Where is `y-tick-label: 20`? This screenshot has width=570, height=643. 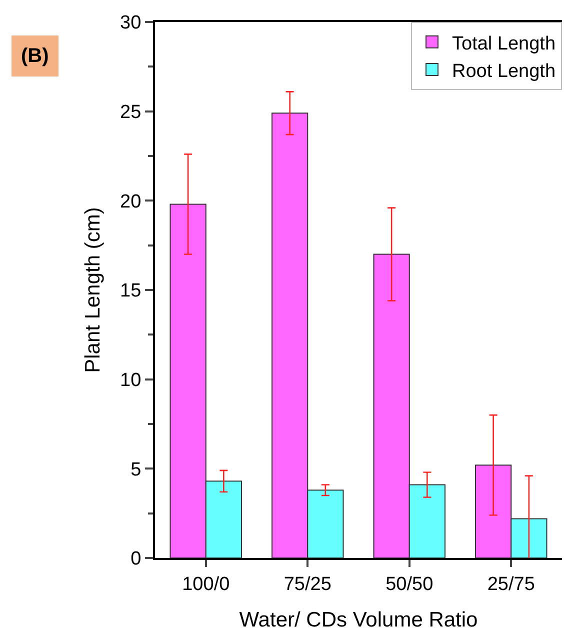 y-tick-label: 20 is located at coordinates (131, 201).